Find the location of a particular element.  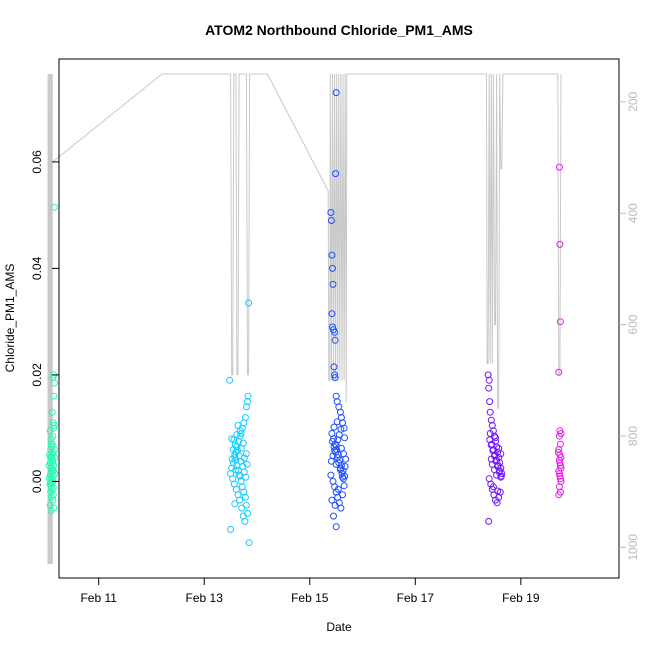

y-tick-label: 0.04 is located at coordinates (37, 268).